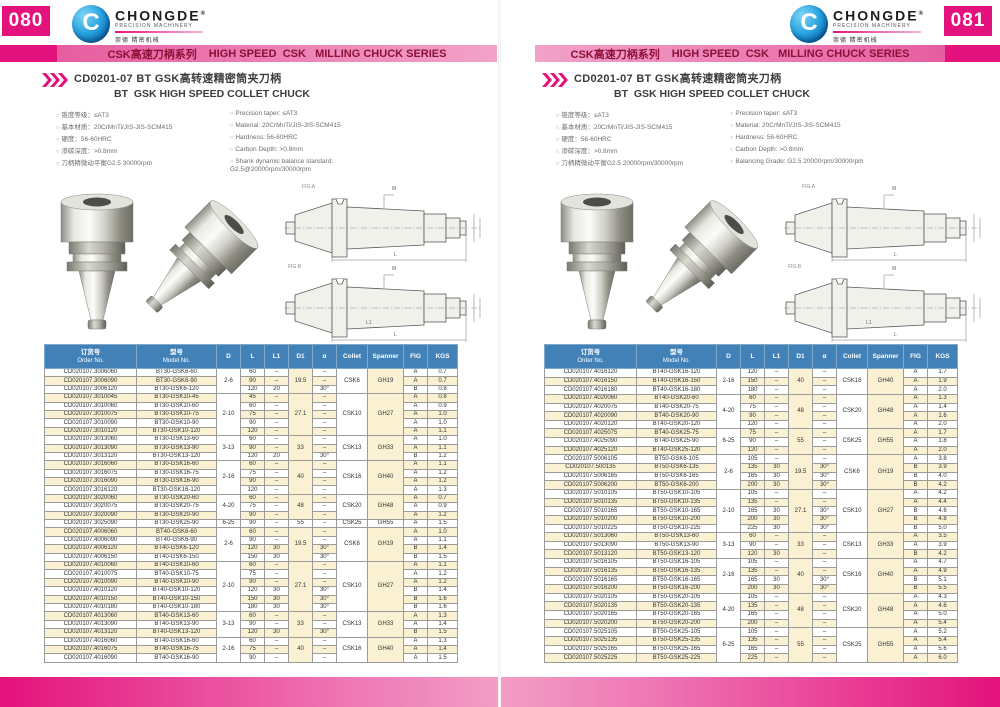  What do you see at coordinates (352, 356) in the screenshot?
I see `column-header: Collet` at bounding box center [352, 356].